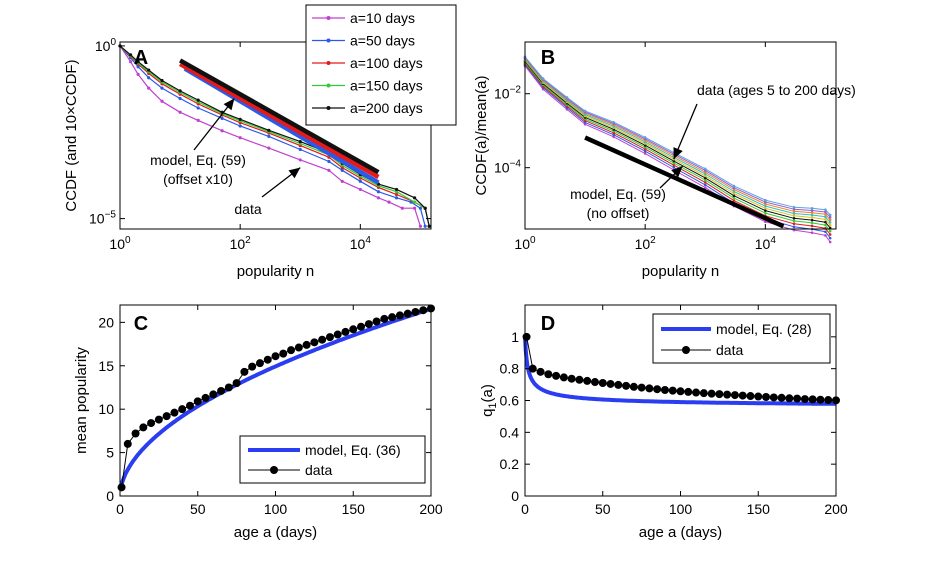  What do you see at coordinates (489, 400) in the screenshot?
I see `y-axis-label: q1(a)` at bounding box center [489, 400].